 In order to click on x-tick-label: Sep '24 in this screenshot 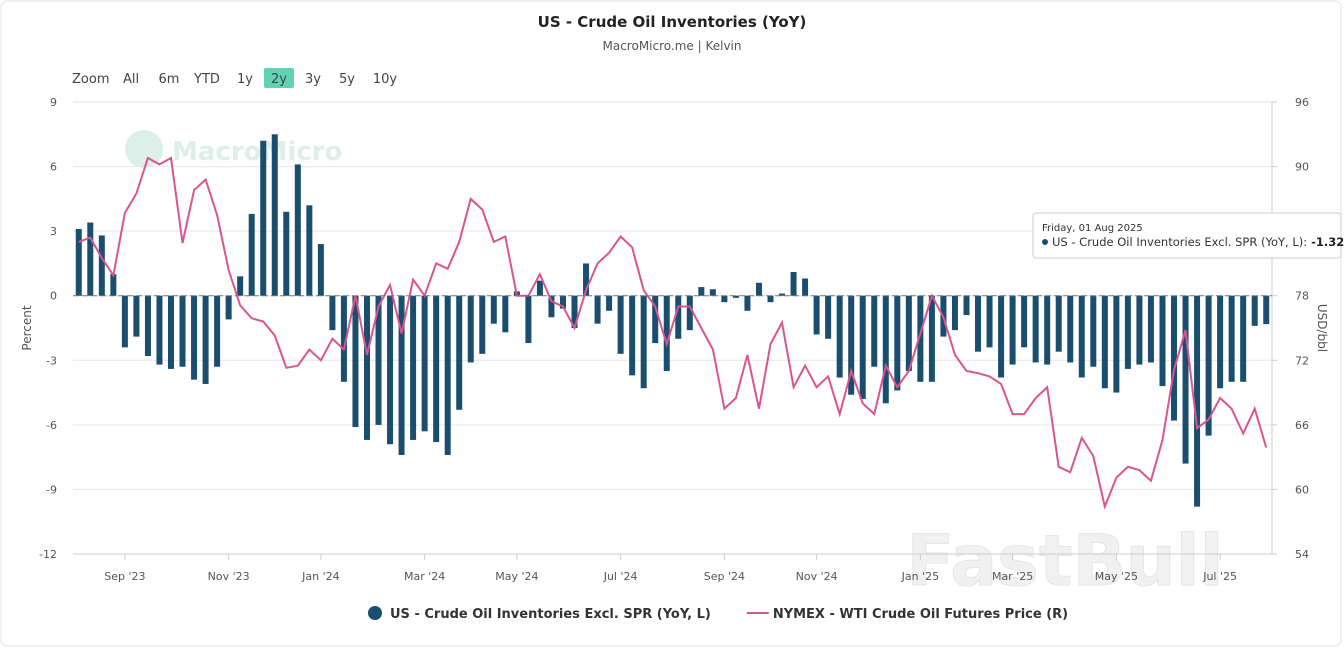, I will do `click(724, 576)`.